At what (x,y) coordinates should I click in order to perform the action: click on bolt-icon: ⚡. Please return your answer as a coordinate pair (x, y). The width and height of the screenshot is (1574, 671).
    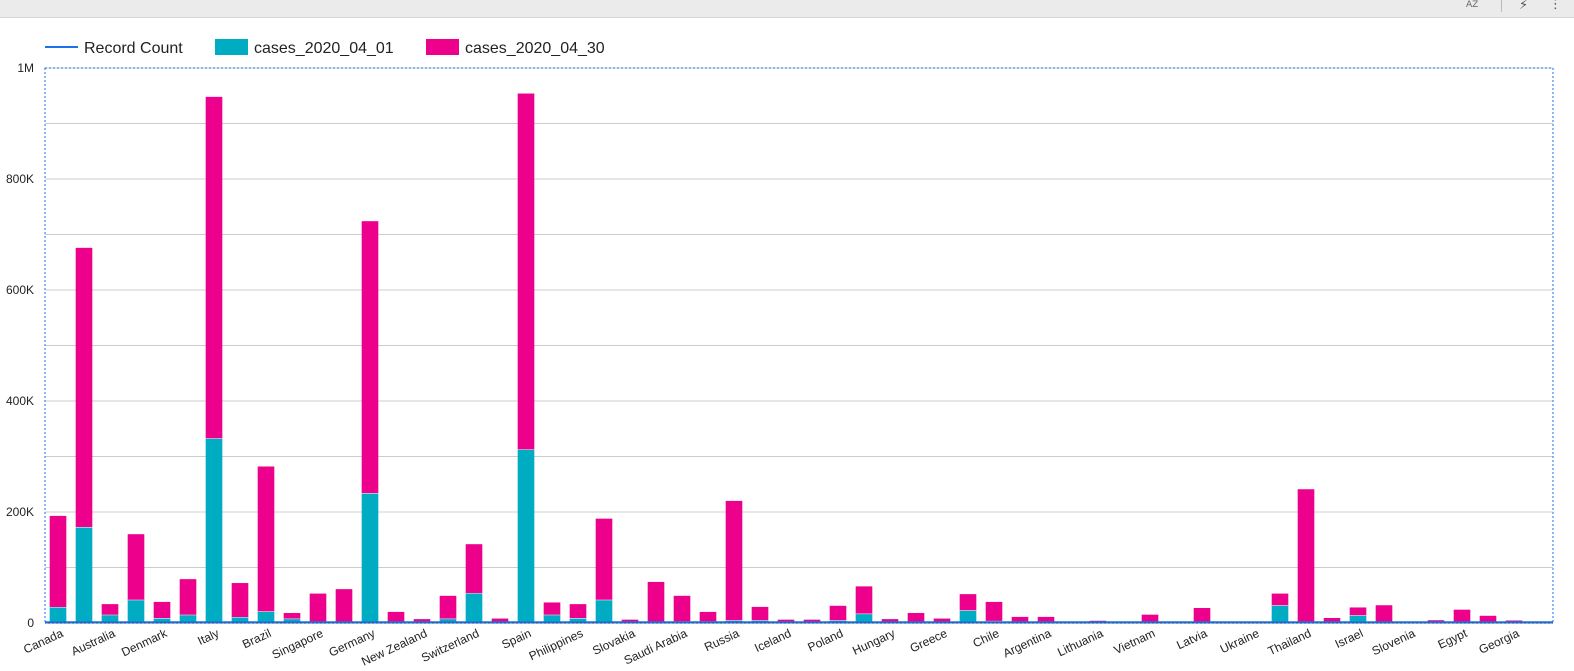
    Looking at the image, I should click on (1524, 6).